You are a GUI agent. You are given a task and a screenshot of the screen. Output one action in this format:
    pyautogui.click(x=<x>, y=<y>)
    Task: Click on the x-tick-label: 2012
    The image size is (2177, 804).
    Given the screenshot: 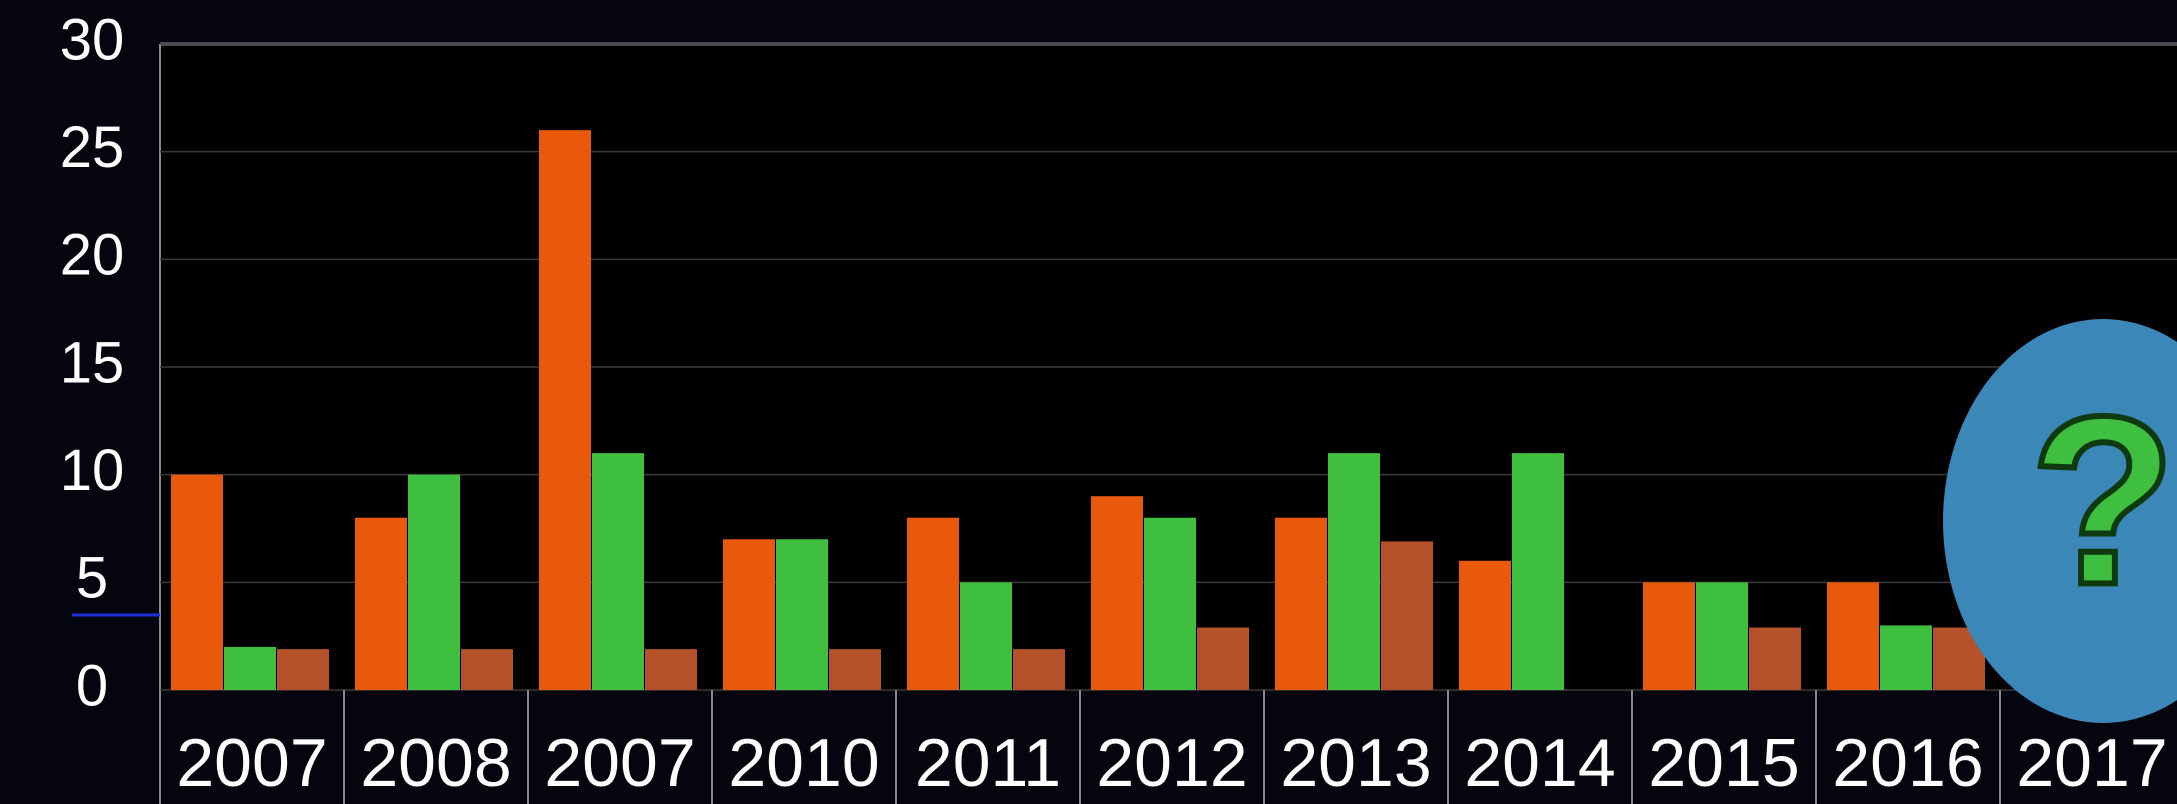 What is the action you would take?
    pyautogui.click(x=1171, y=763)
    